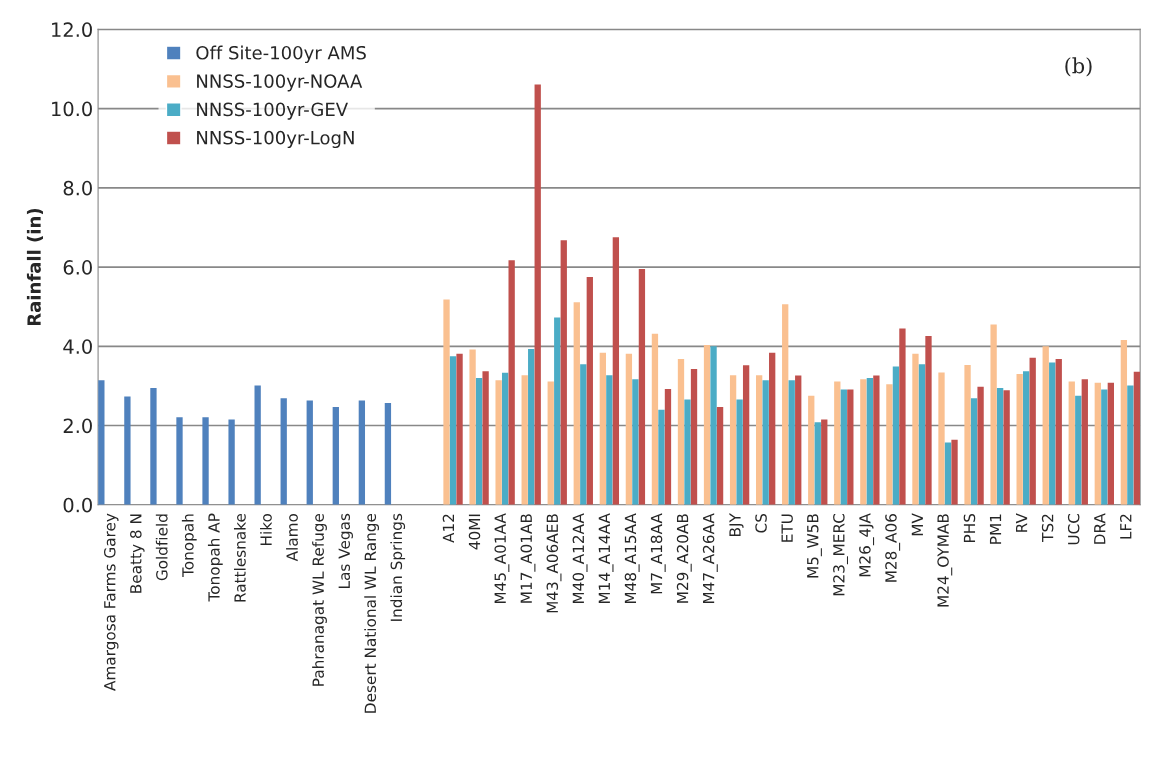 The image size is (1154, 773). Describe the element at coordinates (502, 558) in the screenshot. I see `x-tick-label: M45_A01AA` at that location.